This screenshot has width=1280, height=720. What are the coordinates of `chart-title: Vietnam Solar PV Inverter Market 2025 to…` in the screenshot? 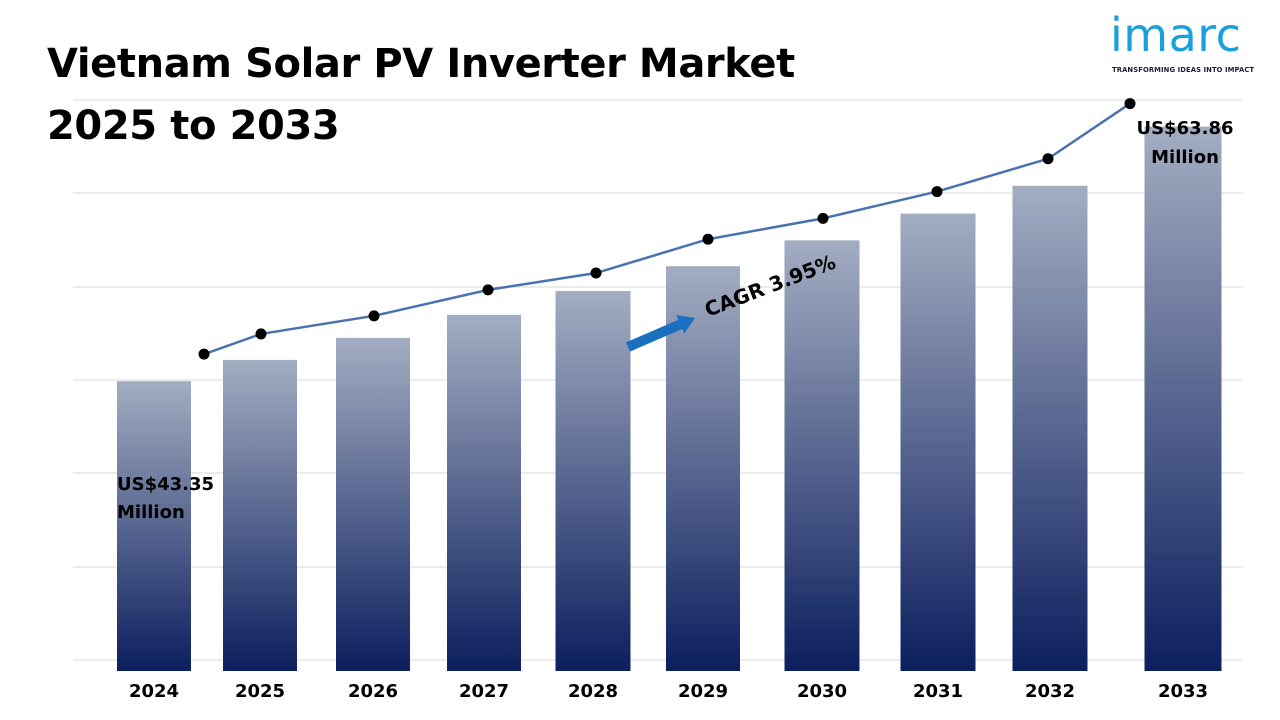 It's located at (421, 95).